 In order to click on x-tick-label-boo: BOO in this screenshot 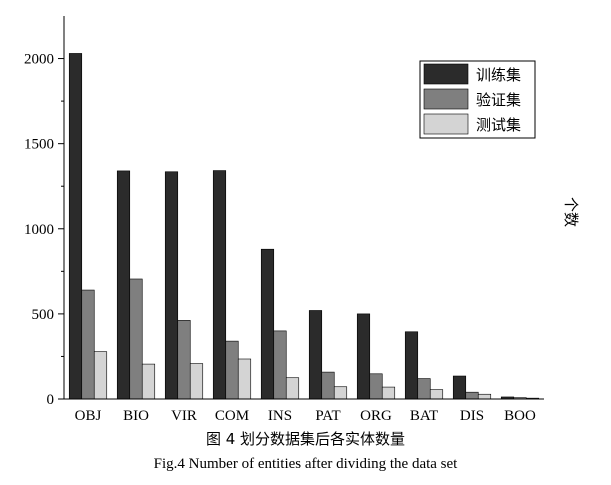, I will do `click(520, 416)`.